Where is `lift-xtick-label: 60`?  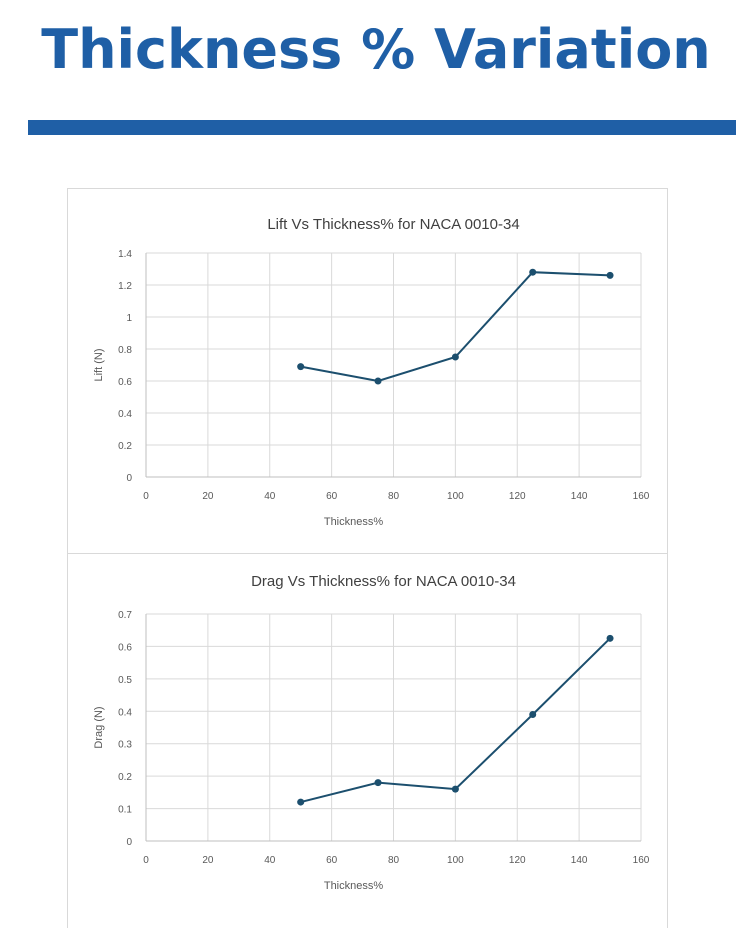 lift-xtick-label: 60 is located at coordinates (332, 496).